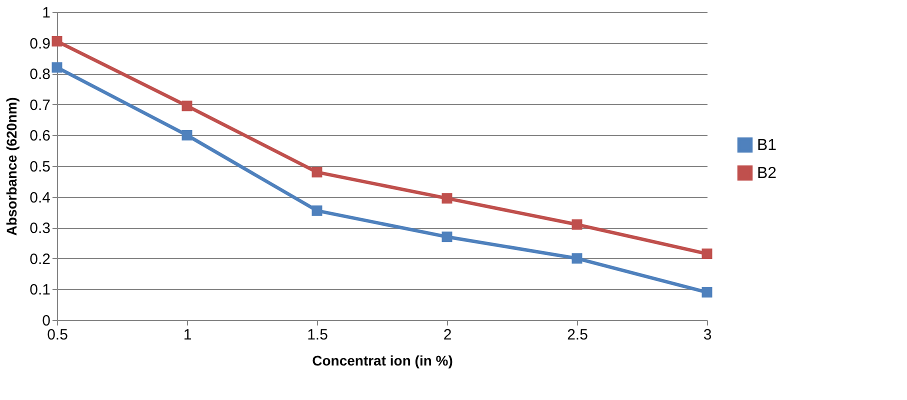 The width and height of the screenshot is (907, 400). Describe the element at coordinates (46, 13) in the screenshot. I see `y-tick-label: 1` at that location.